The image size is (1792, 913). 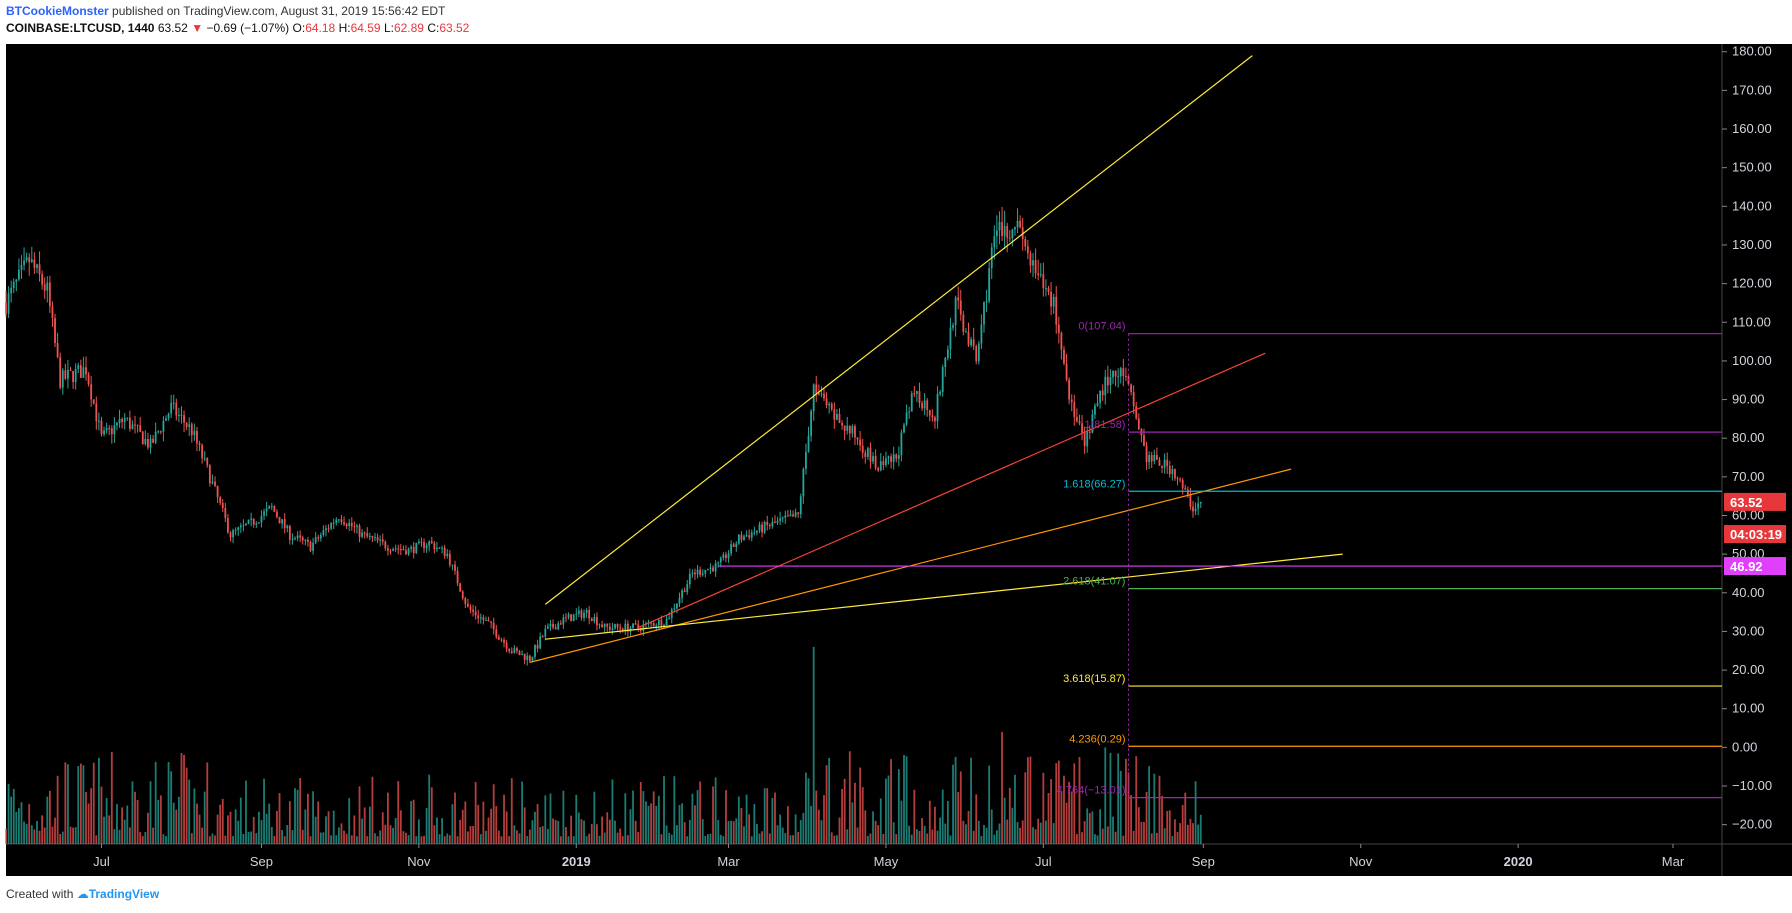 What do you see at coordinates (728, 861) in the screenshot?
I see `x-tick-label: Mar` at bounding box center [728, 861].